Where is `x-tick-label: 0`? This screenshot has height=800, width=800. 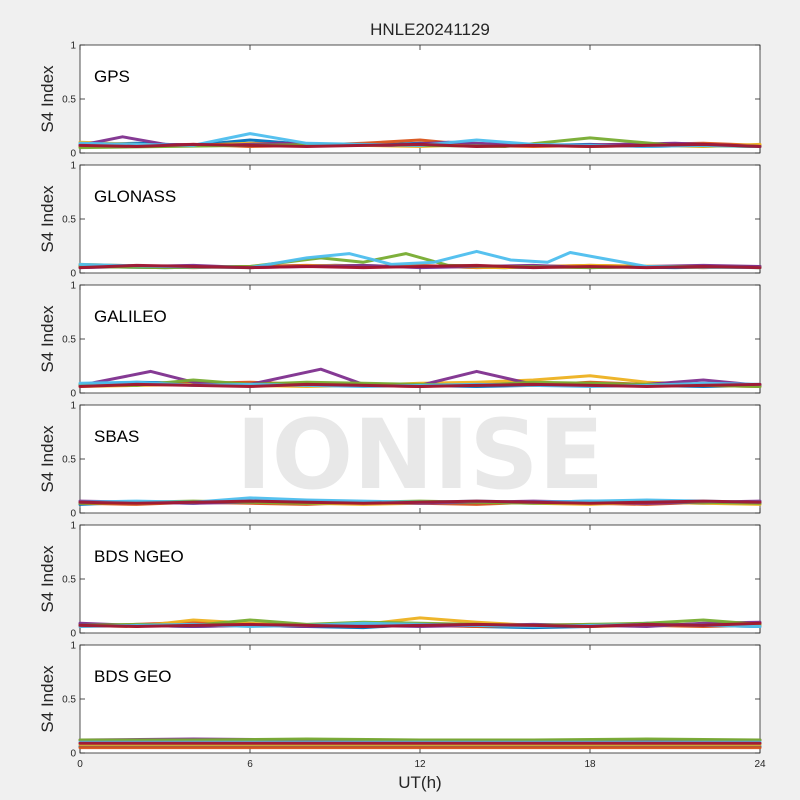 x-tick-label: 0 is located at coordinates (80, 764).